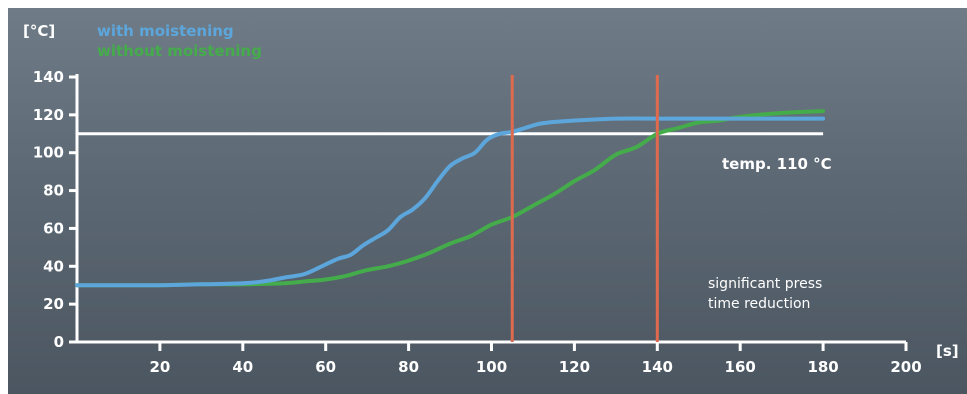 Image resolution: width=967 pixels, height=394 pixels. What do you see at coordinates (765, 284) in the screenshot?
I see `annotation-line-1: significant press` at bounding box center [765, 284].